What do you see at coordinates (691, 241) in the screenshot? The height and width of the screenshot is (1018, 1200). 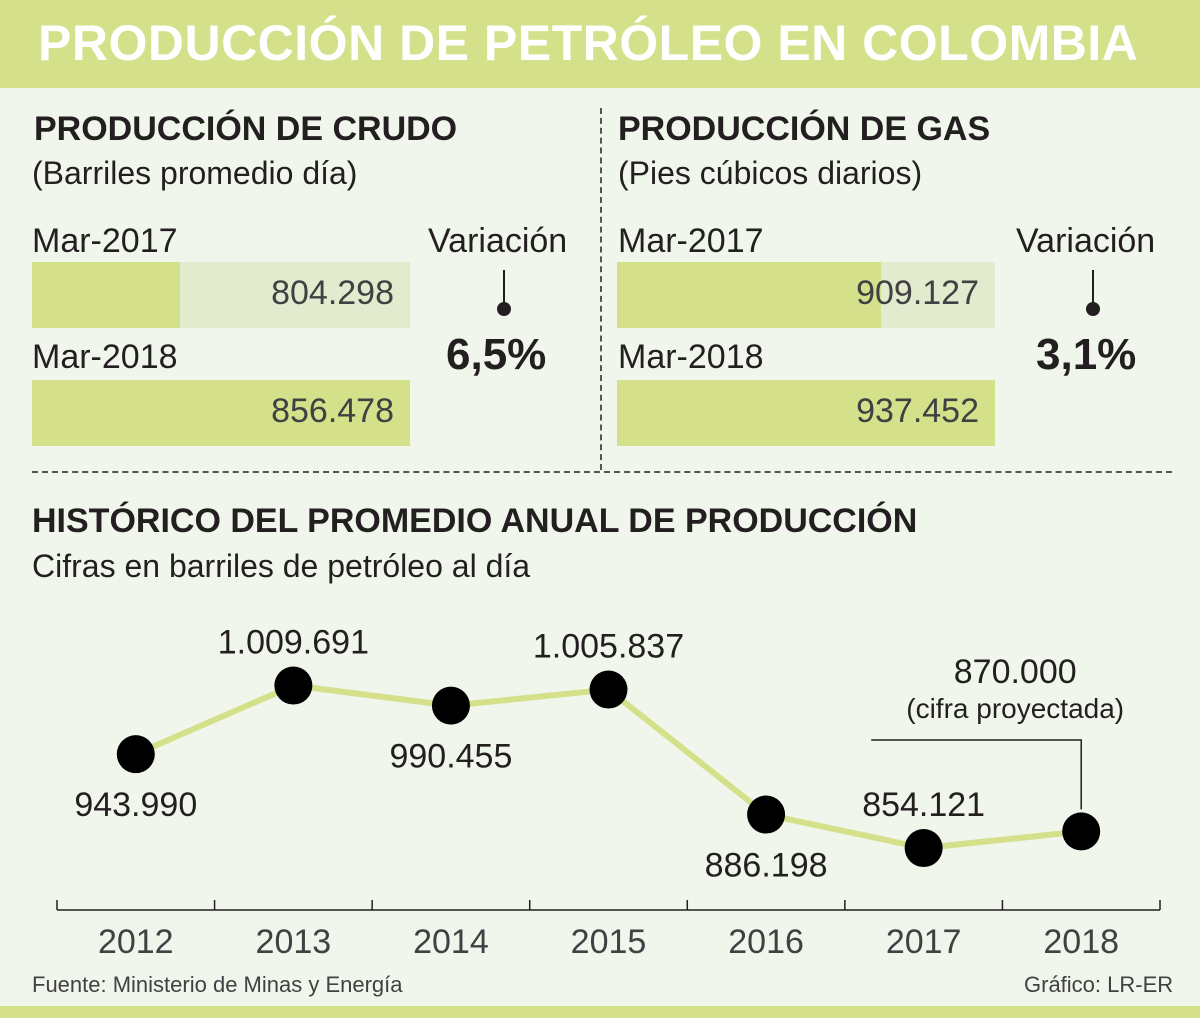 I see `gas-bar-label-2017: Mar-2017` at bounding box center [691, 241].